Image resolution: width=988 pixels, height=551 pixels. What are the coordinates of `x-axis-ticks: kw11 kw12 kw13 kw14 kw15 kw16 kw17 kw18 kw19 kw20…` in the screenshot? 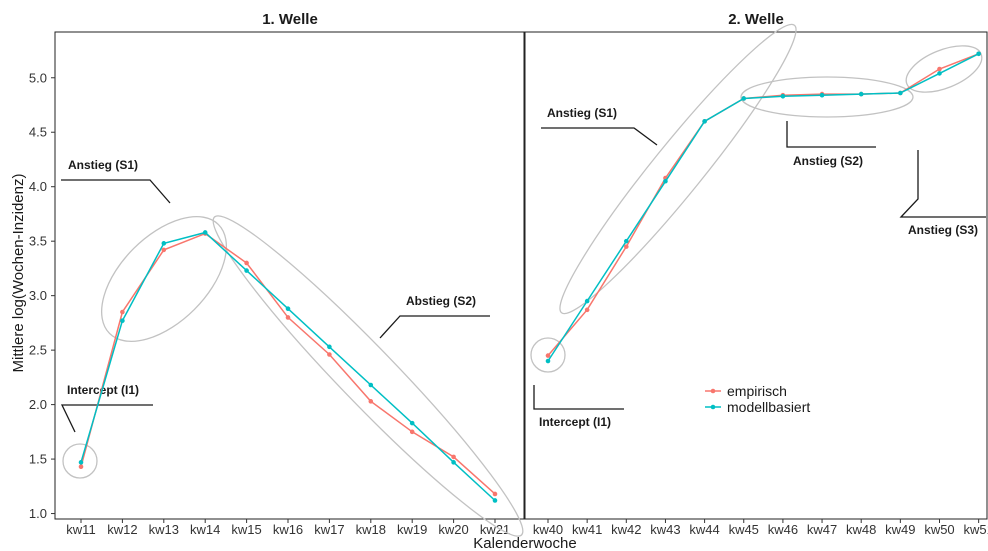 It's located at (527, 528).